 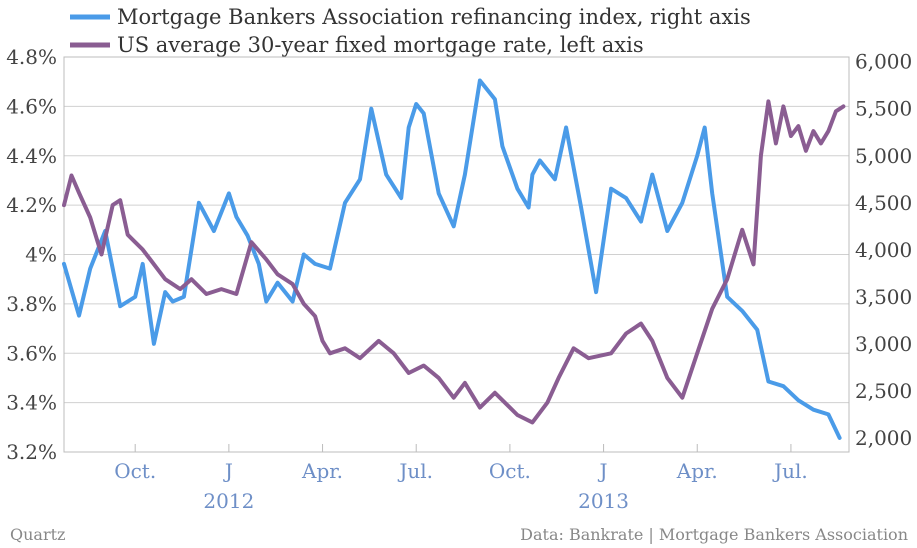 I want to click on x-year-label: 2012, so click(x=228, y=501).